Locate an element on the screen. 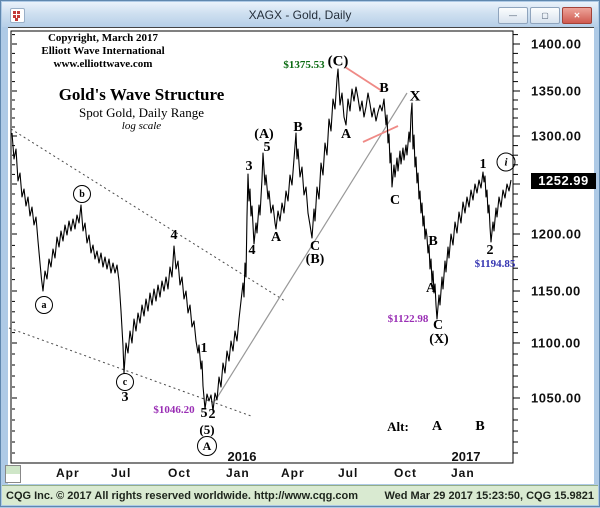  year-label: 2016 is located at coordinates (242, 456).